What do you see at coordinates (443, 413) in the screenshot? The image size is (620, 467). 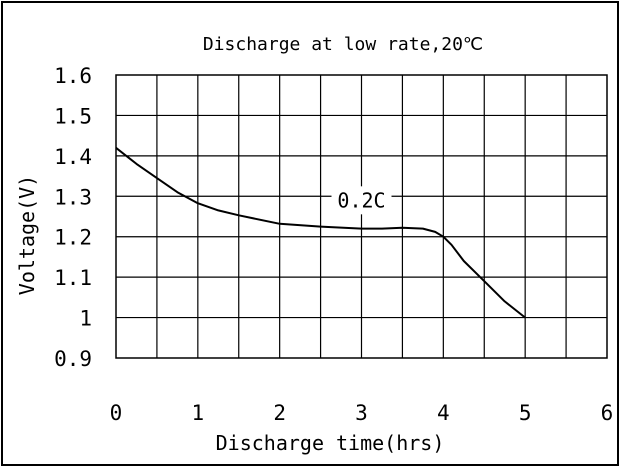 I see `x-tick-label: 4` at bounding box center [443, 413].